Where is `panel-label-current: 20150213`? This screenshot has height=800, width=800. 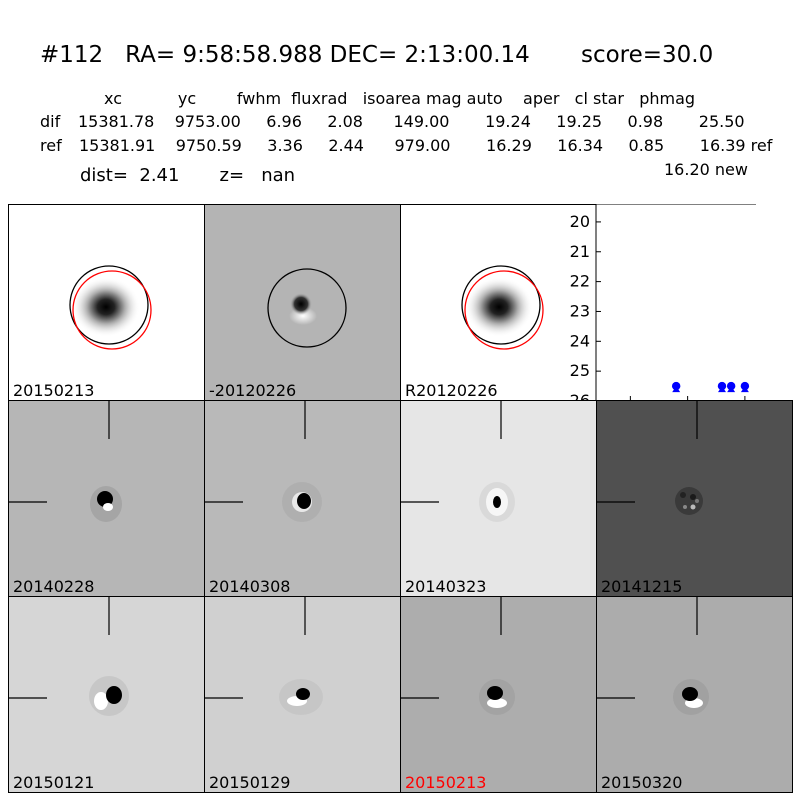 panel-label-current: 20150213 is located at coordinates (446, 782).